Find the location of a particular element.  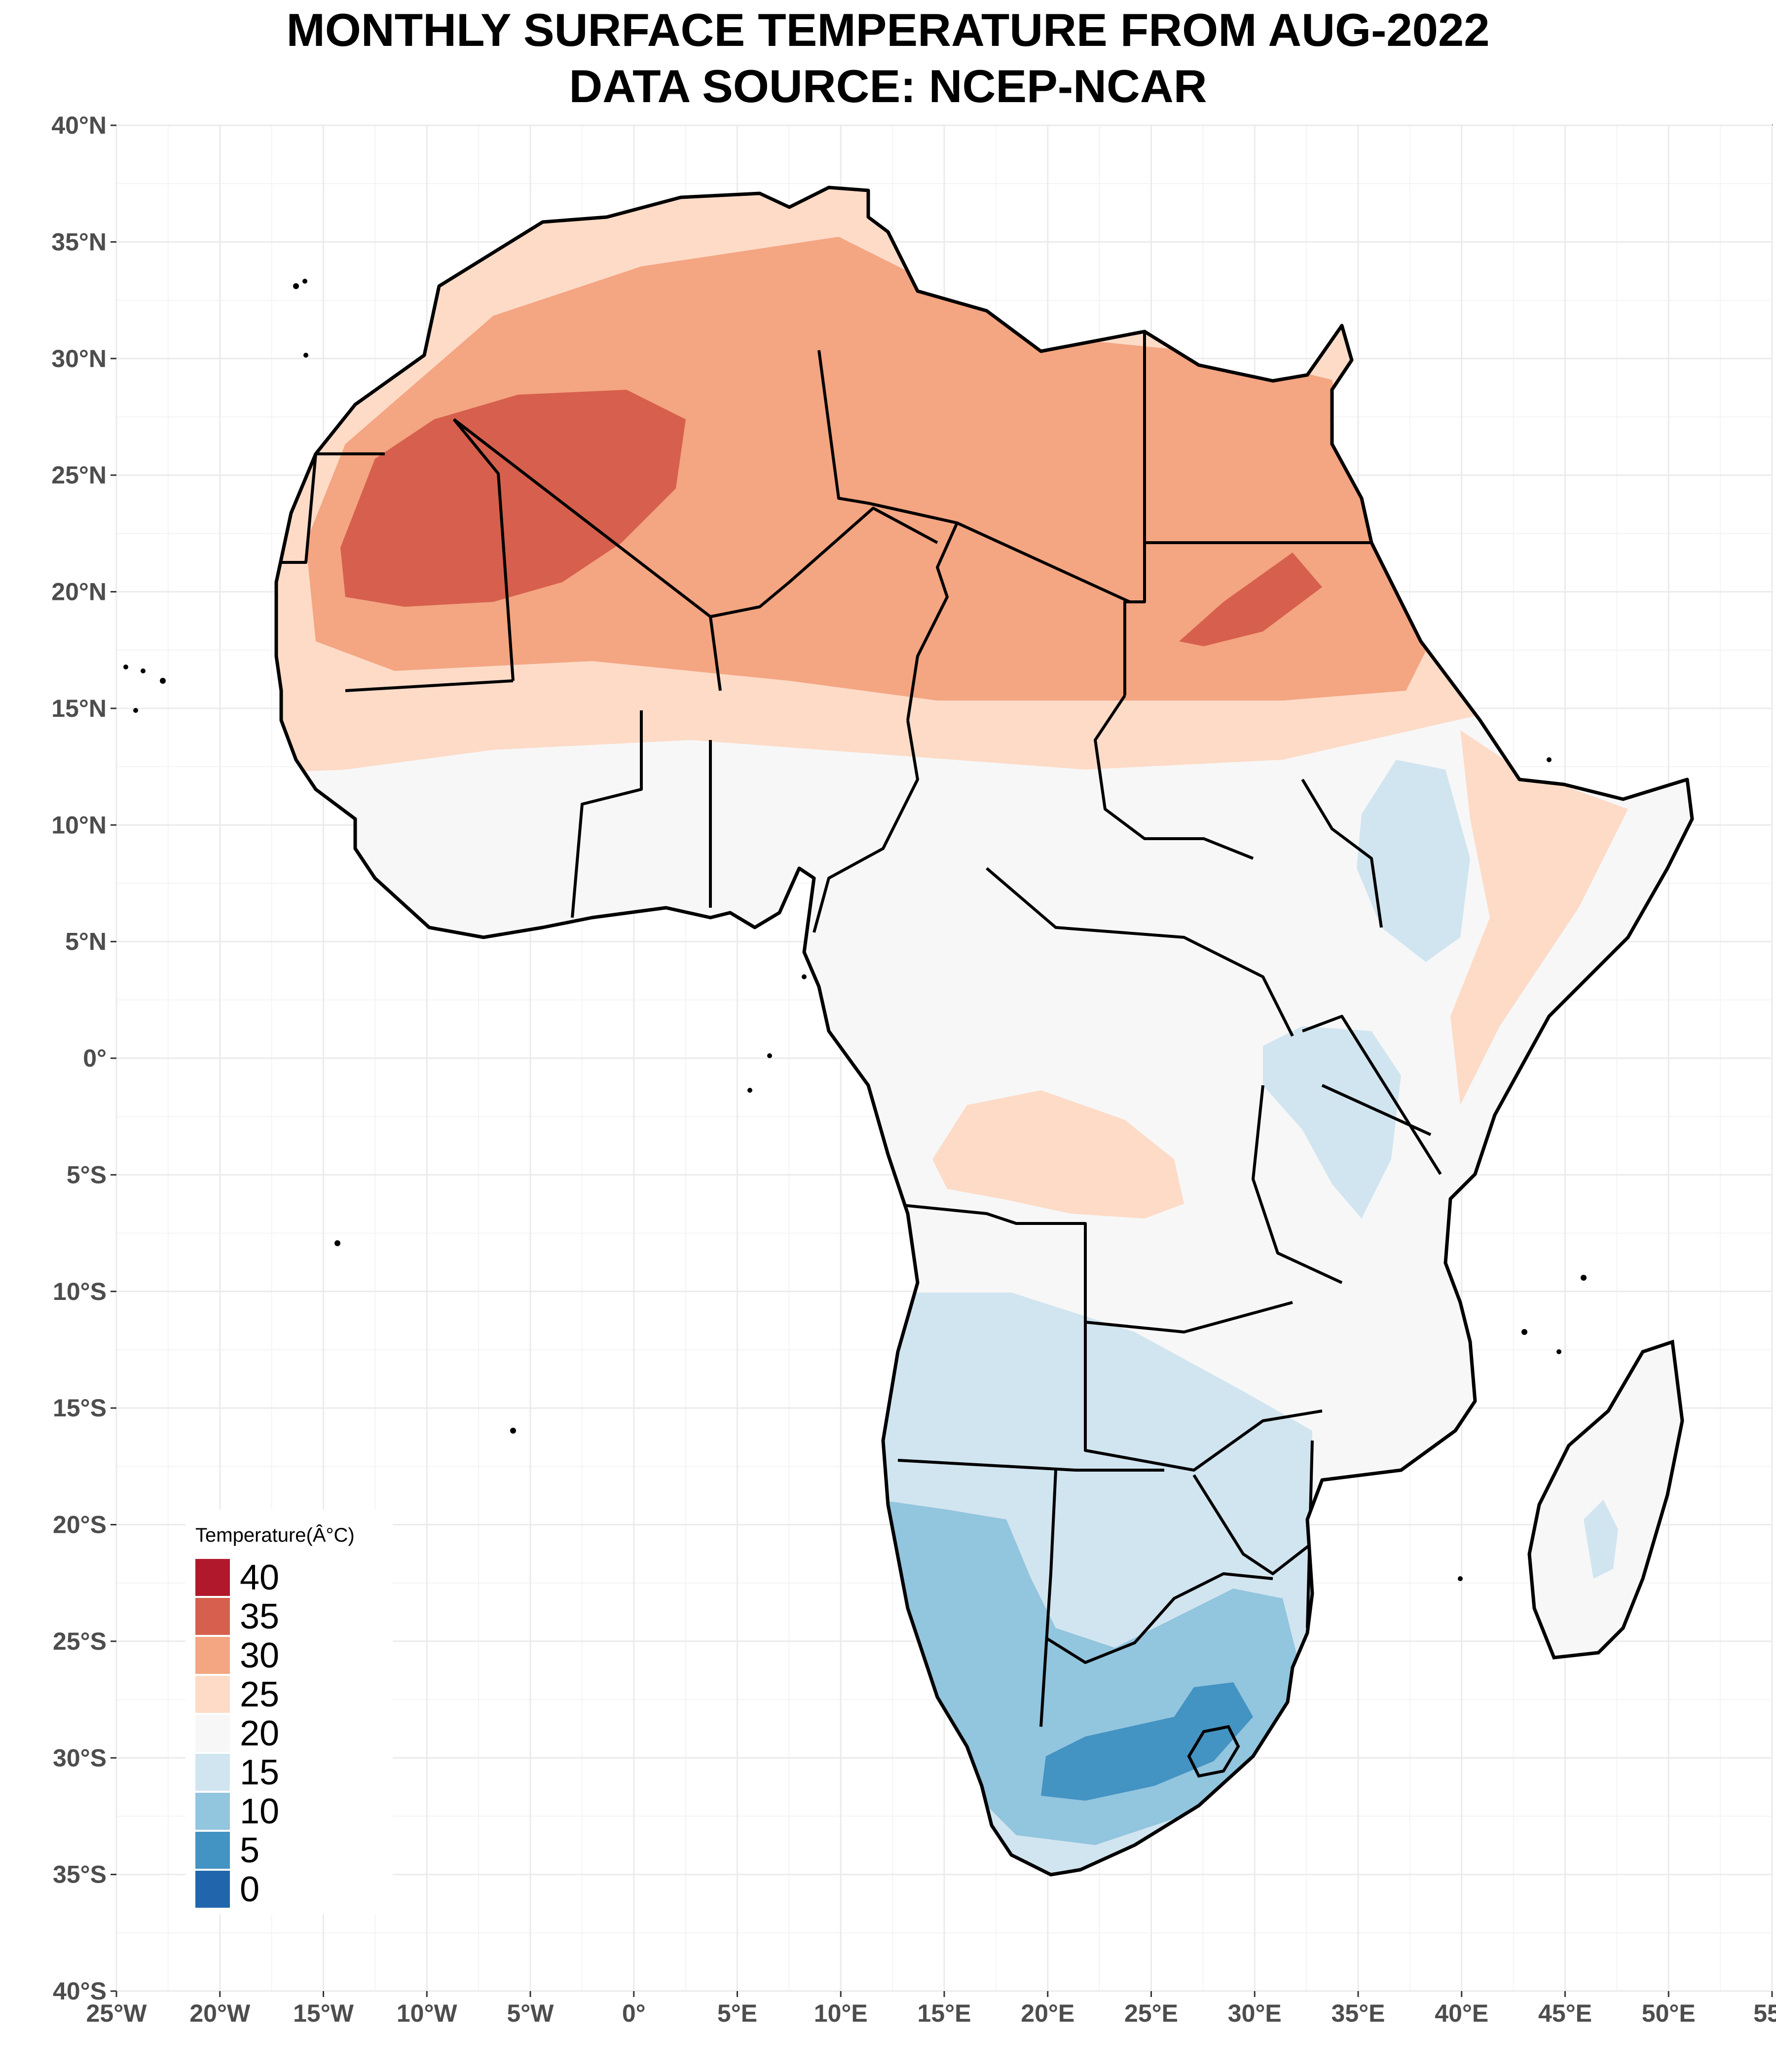

x-tick-label: 45°E is located at coordinates (1565, 2013).